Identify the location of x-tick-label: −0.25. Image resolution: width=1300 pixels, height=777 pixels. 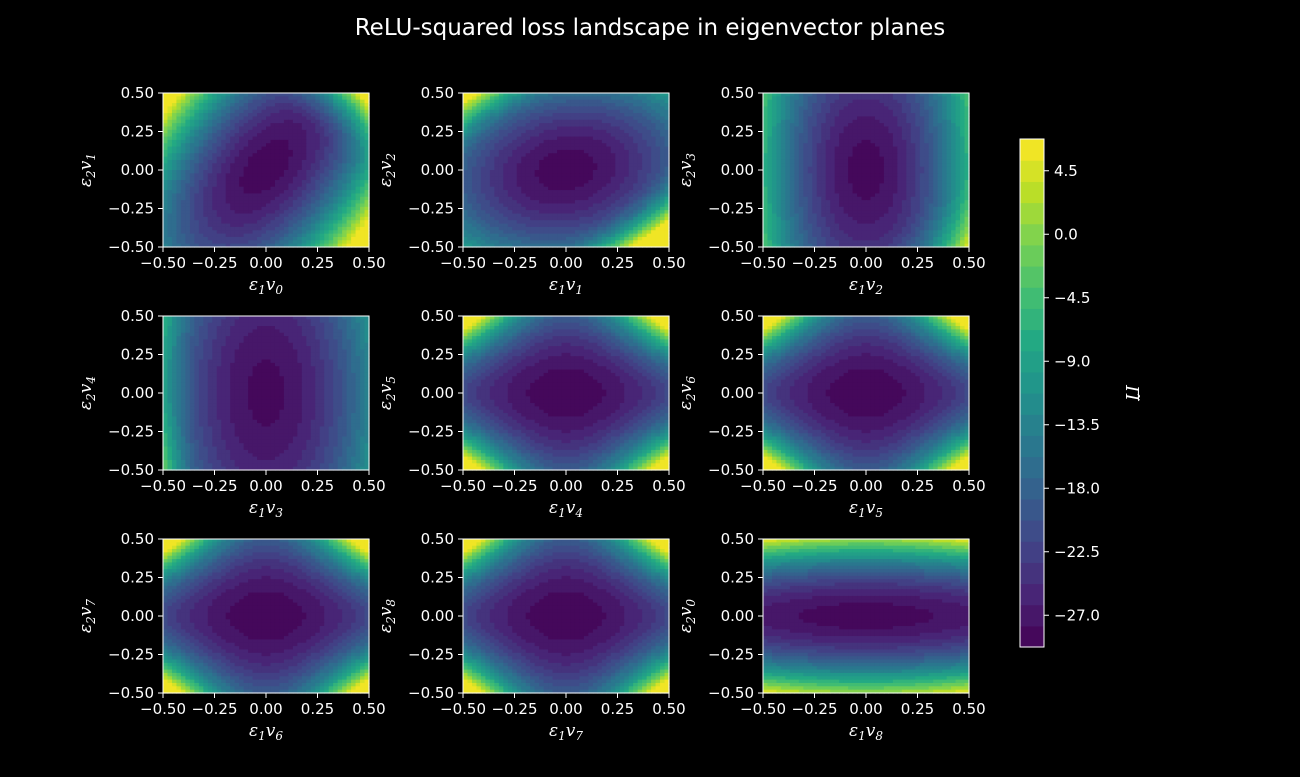
(215, 263).